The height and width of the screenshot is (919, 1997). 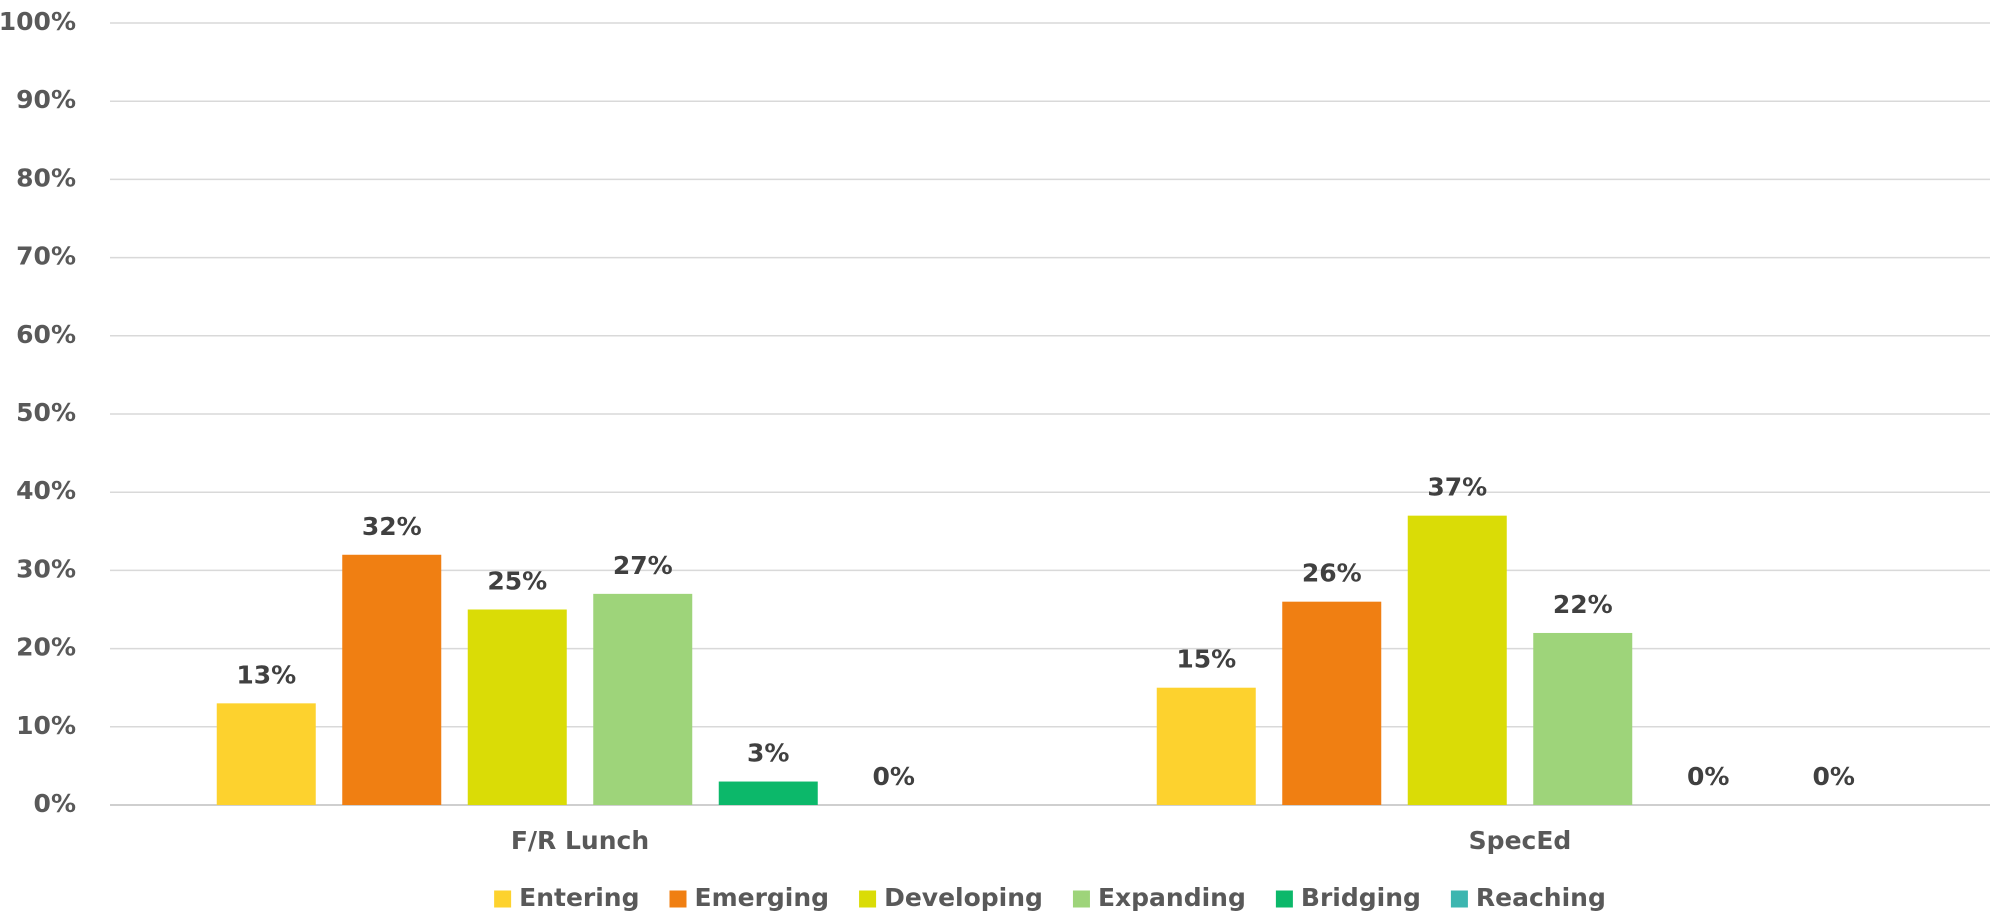 I want to click on legend-label: Reaching, so click(x=1541, y=897).